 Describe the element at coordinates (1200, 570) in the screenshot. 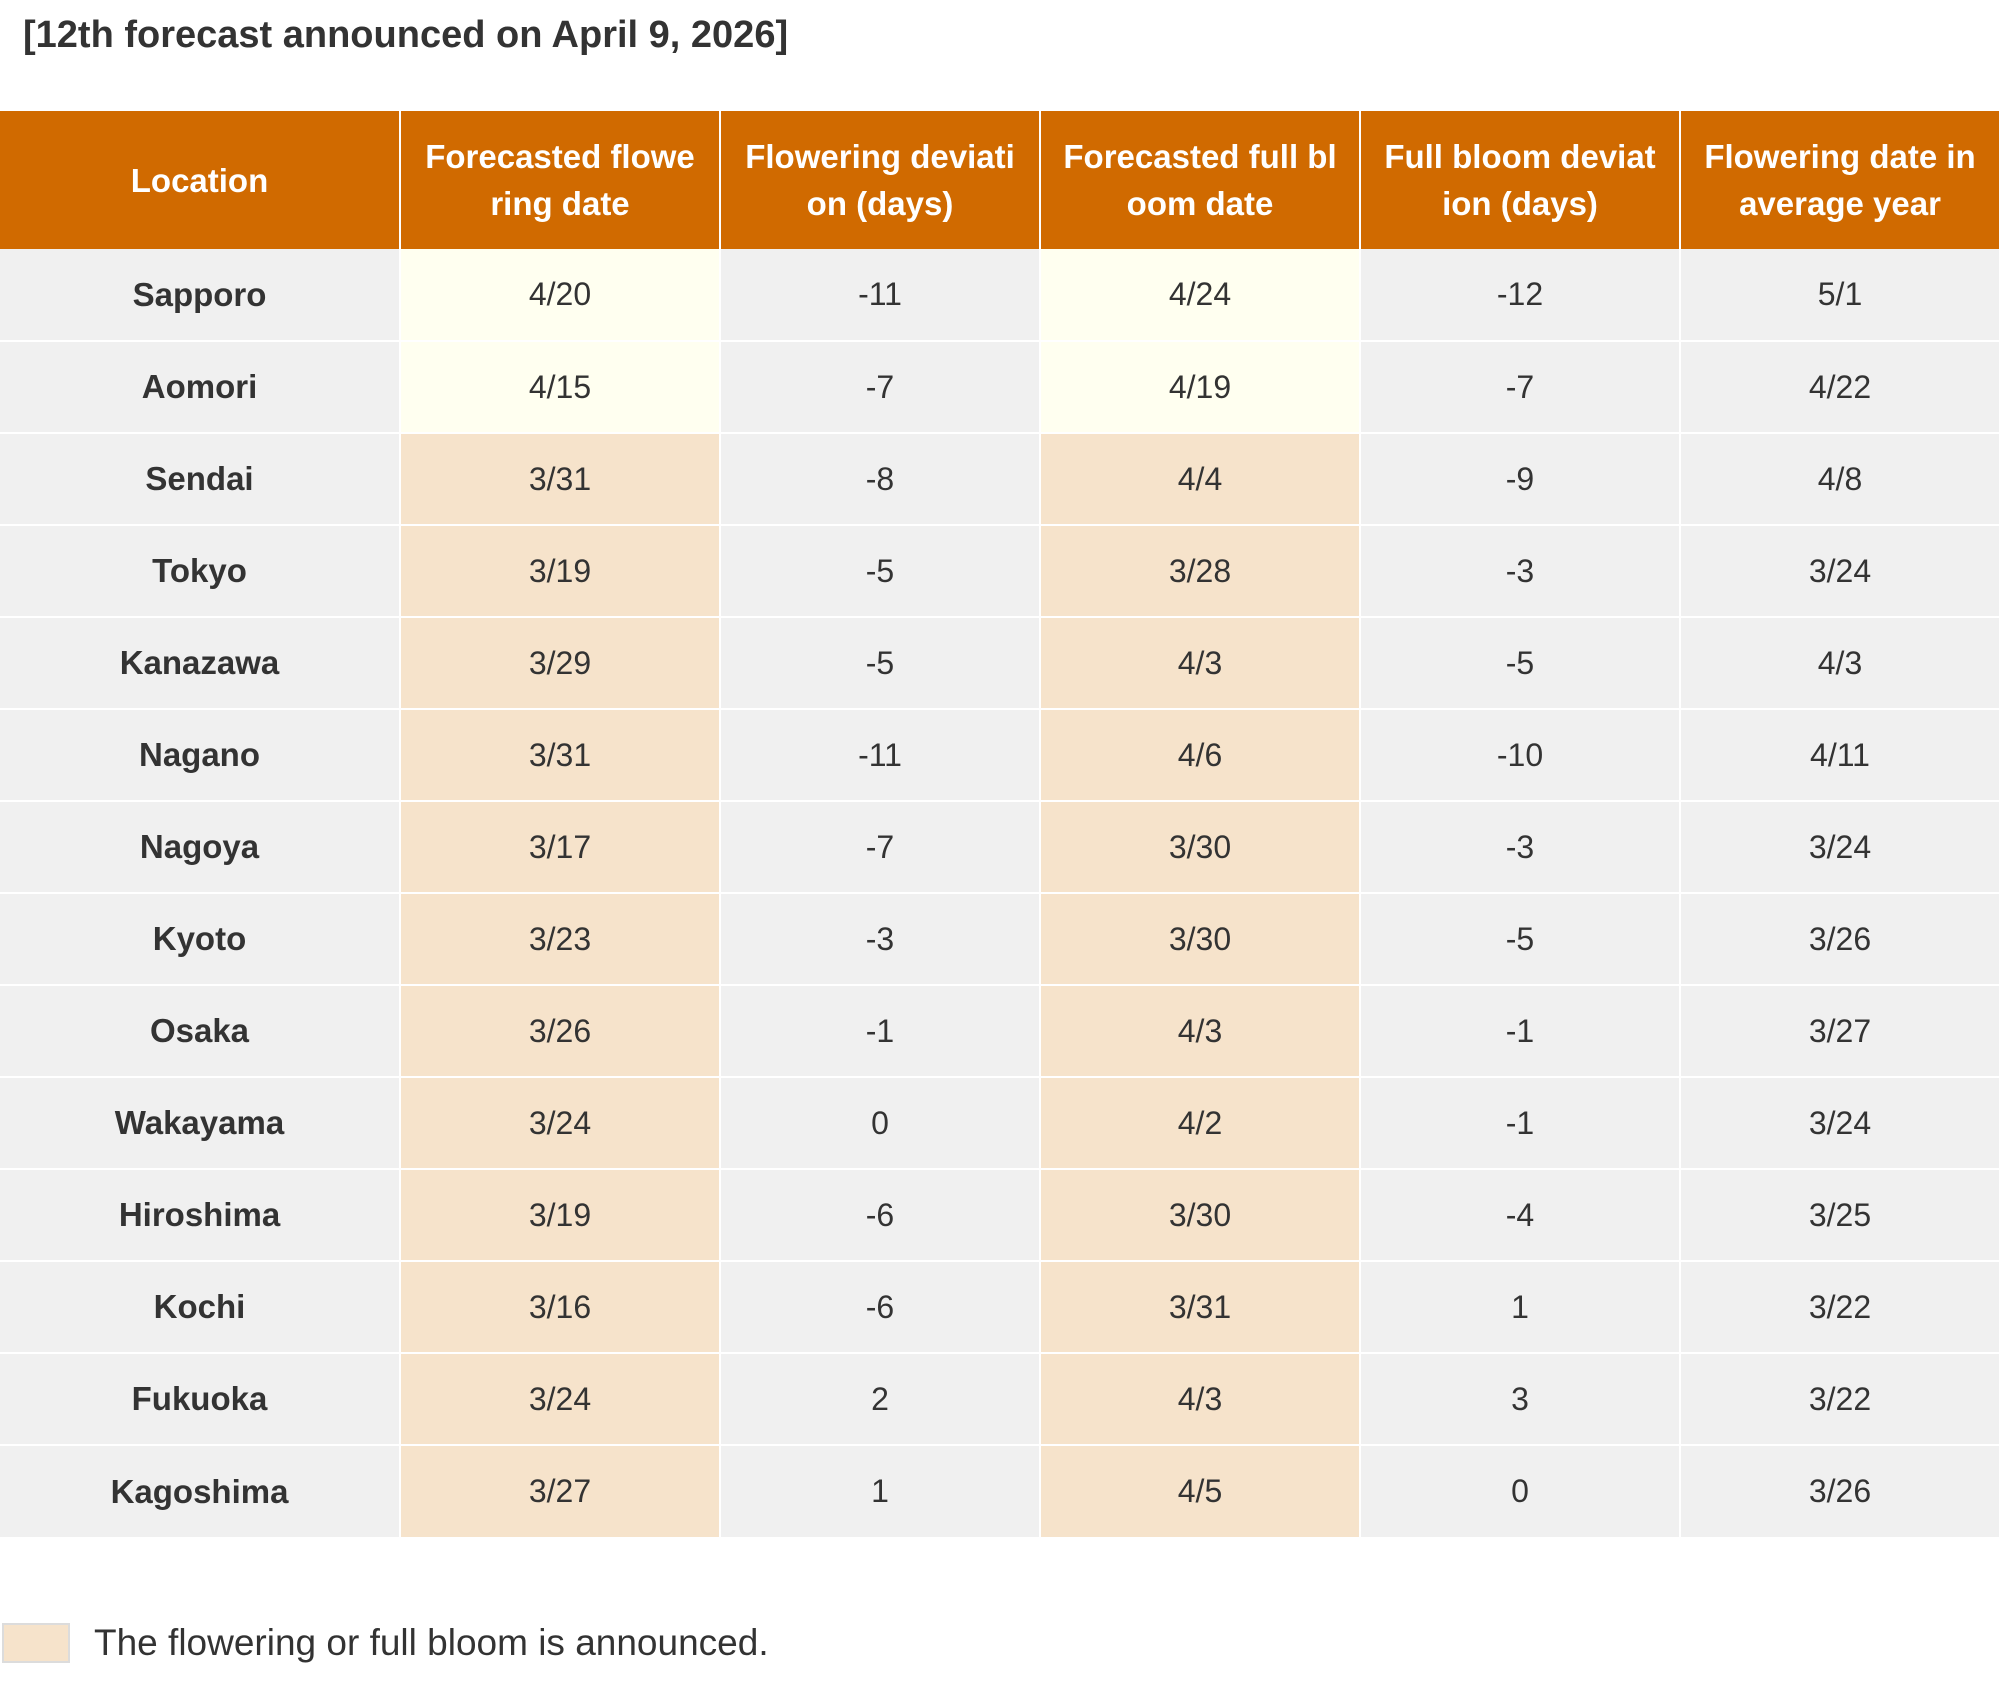

I see `cell-forecasted-full-bloom: 3/28` at that location.